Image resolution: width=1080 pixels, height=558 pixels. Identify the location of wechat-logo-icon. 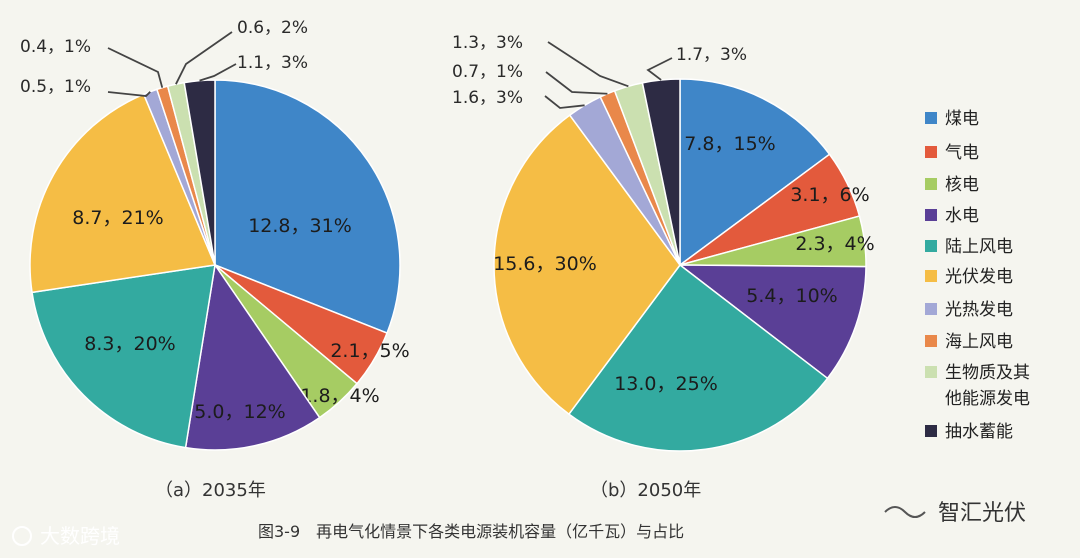
(905, 512).